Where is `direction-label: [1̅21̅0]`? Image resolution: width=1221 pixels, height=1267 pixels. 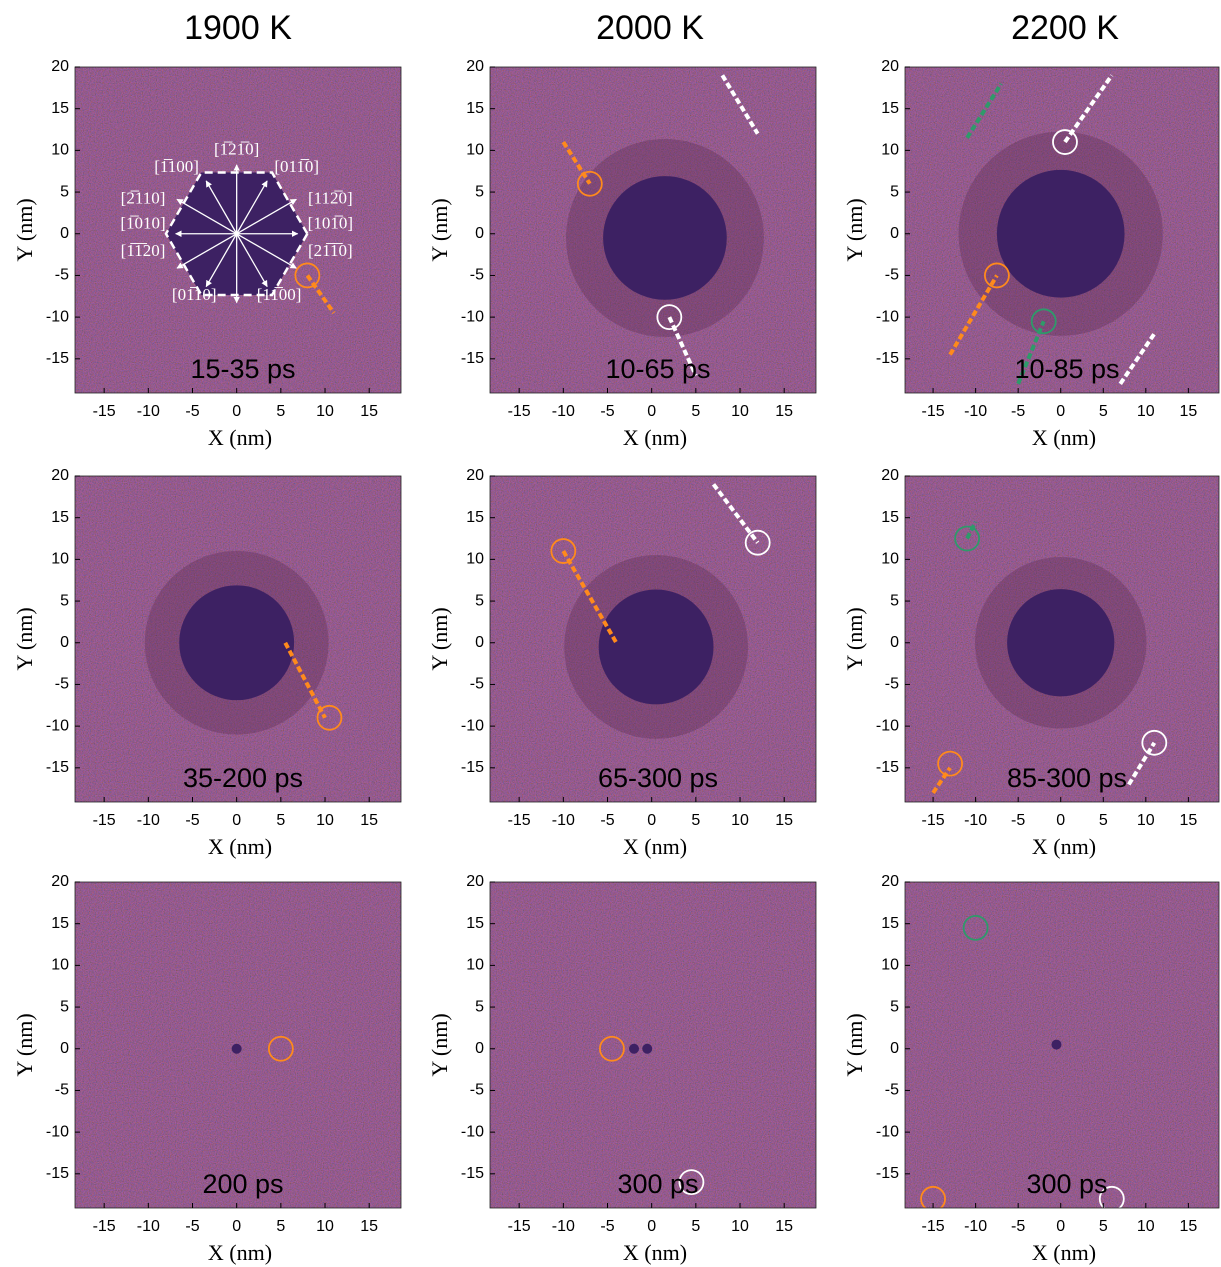
direction-label: [1̅21̅0] is located at coordinates (236, 148).